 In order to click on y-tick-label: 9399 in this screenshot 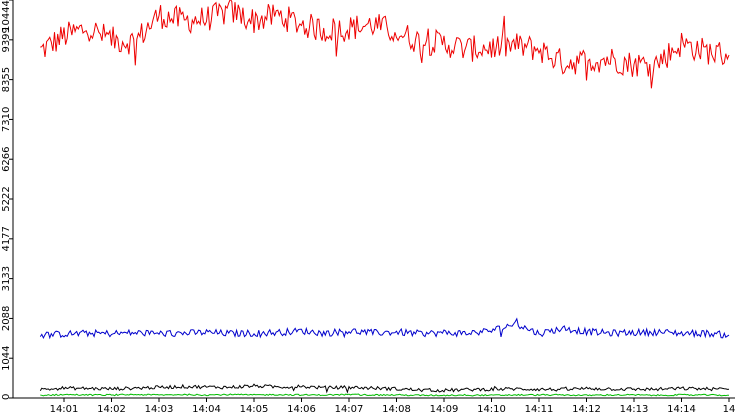, I will do `click(6, 39)`.